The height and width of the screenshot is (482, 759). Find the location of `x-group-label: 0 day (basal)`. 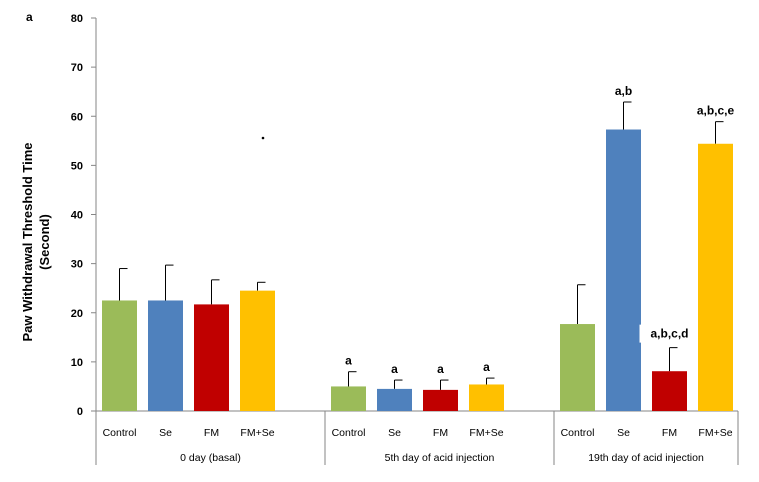

x-group-label: 0 day (basal) is located at coordinates (210, 458).